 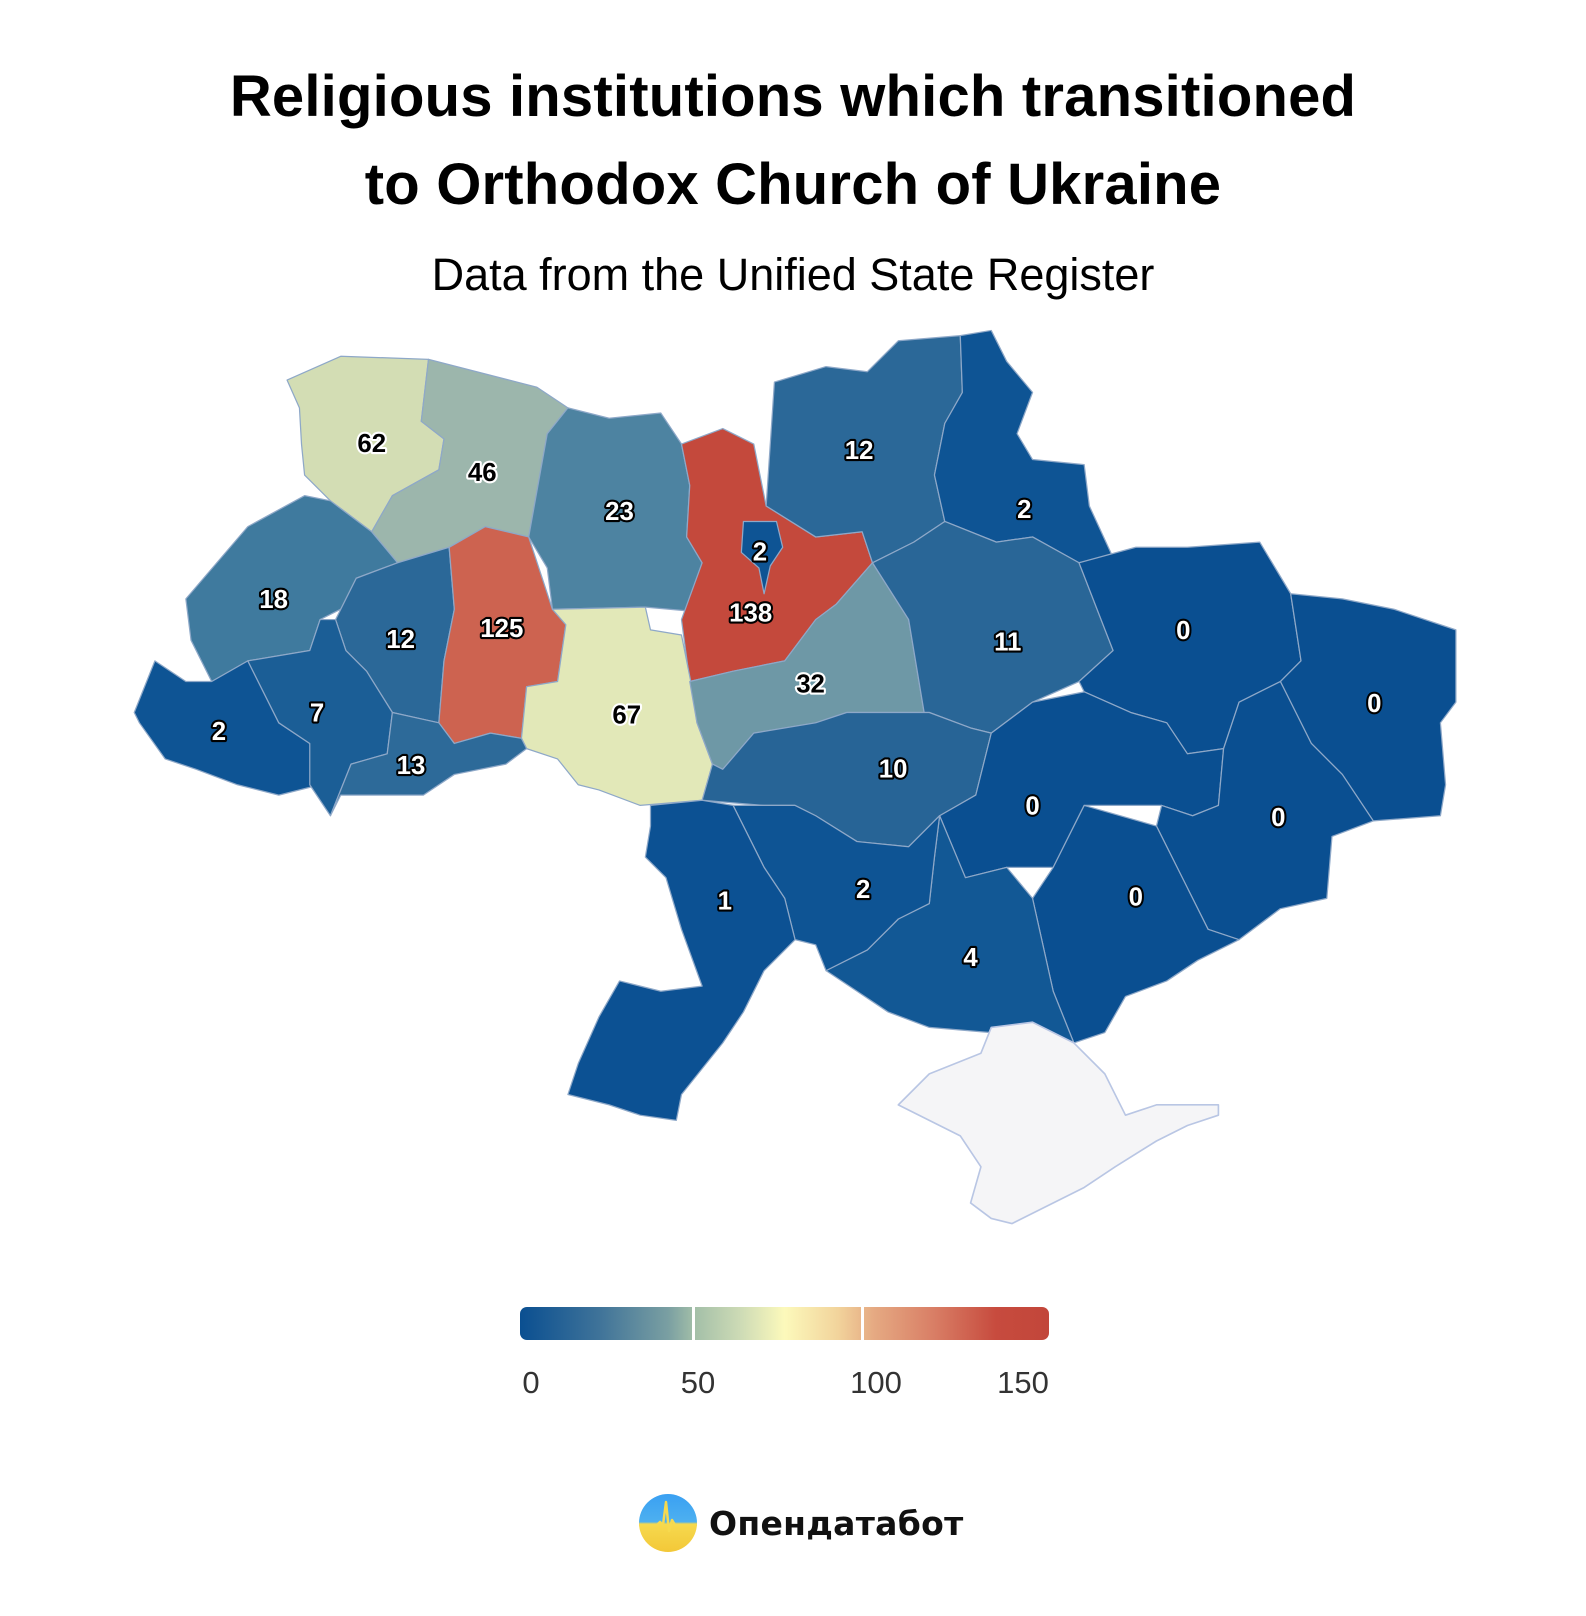 I want to click on region-value-volyn: 62, so click(x=371, y=444).